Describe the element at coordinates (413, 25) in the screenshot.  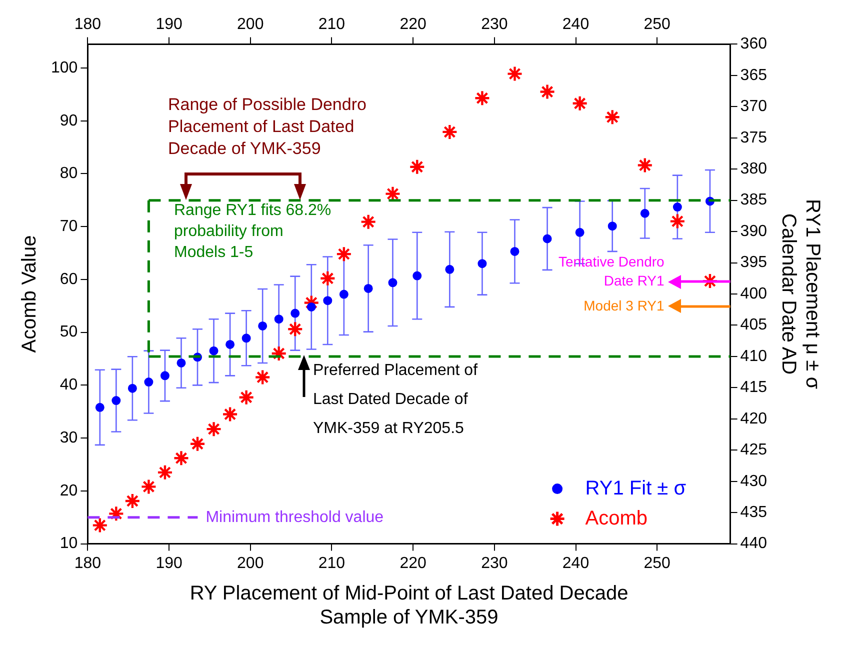
I see `x2-tick-label: 220` at that location.